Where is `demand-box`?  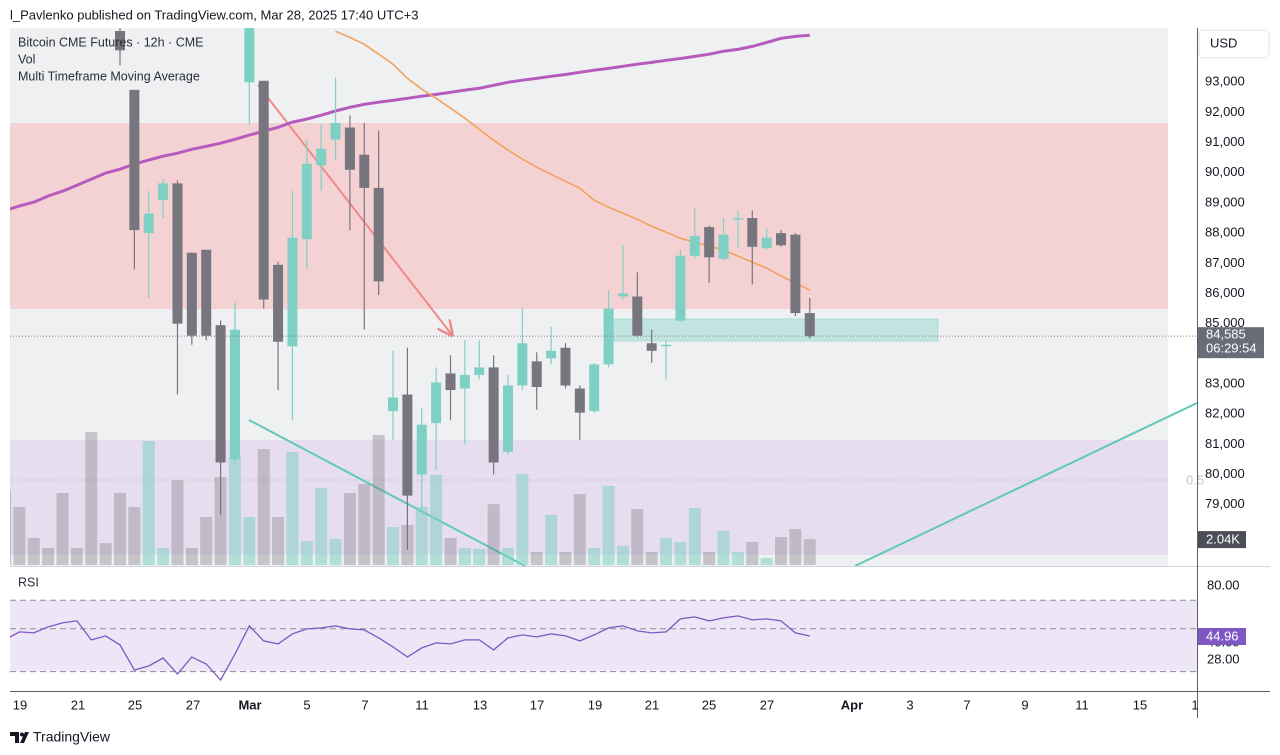 demand-box is located at coordinates (773, 330).